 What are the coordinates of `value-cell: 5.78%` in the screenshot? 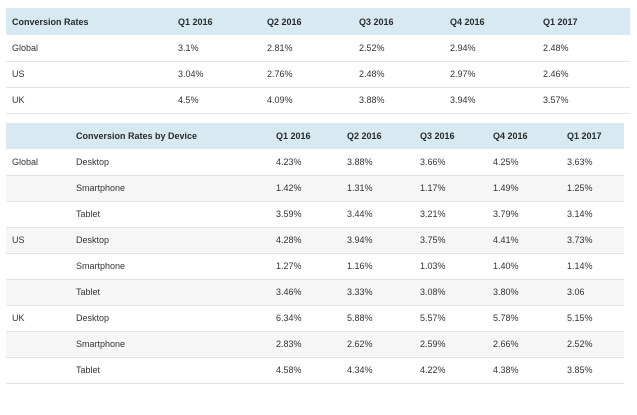 It's located at (506, 318).